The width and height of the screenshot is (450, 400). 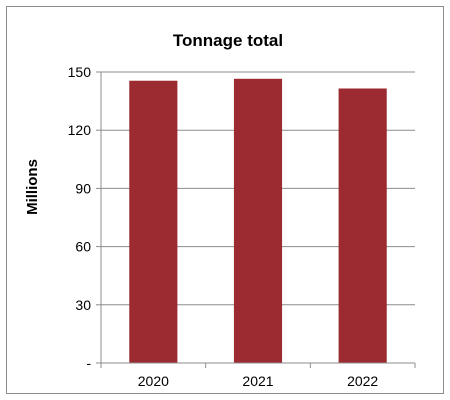 What do you see at coordinates (32, 187) in the screenshot?
I see `y-axis-label: Millions` at bounding box center [32, 187].